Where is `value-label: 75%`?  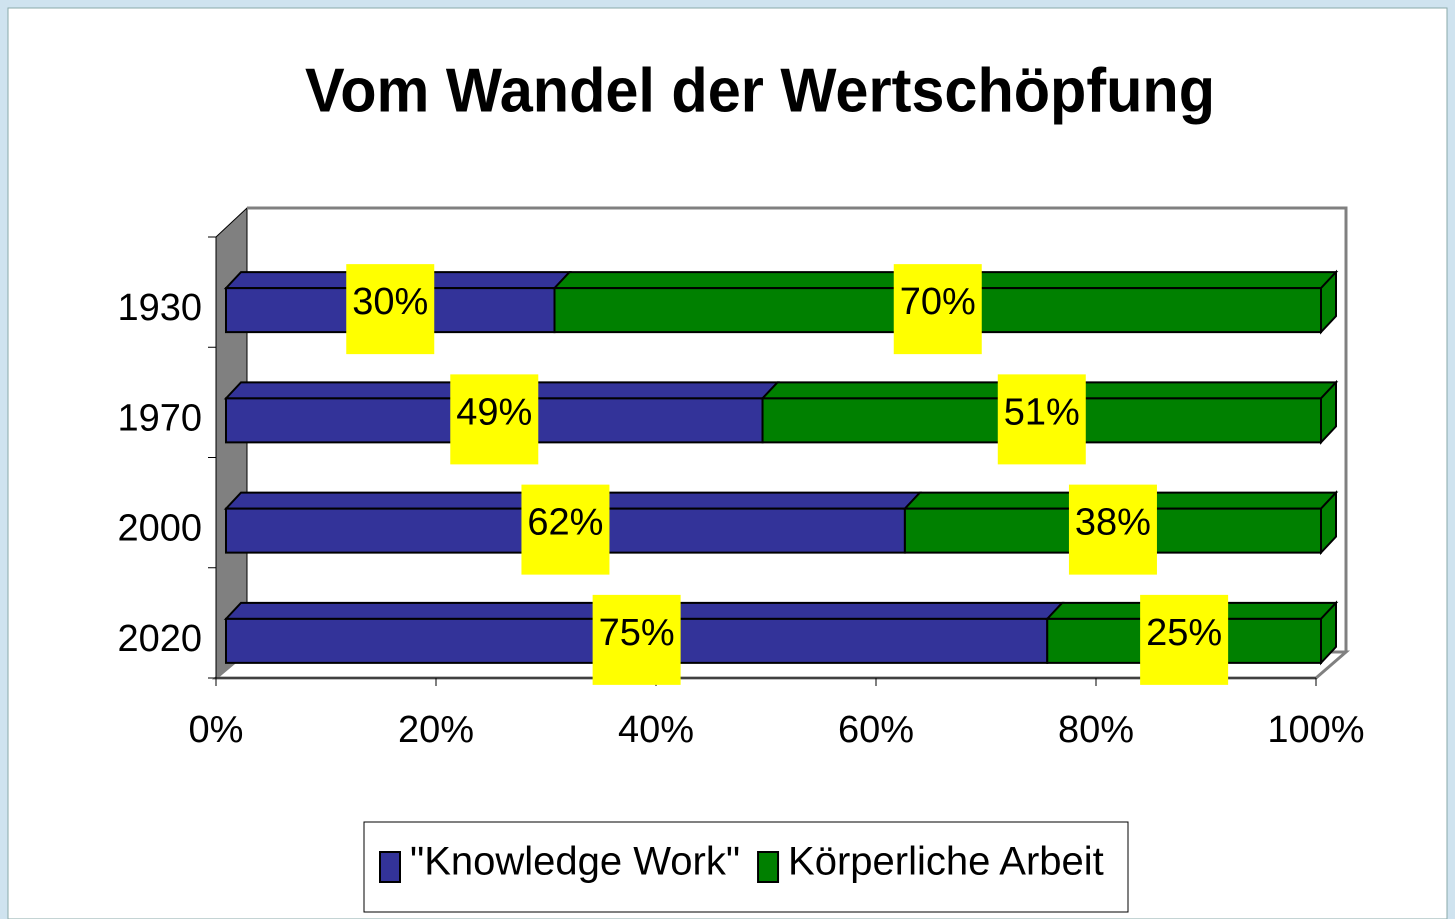 value-label: 75% is located at coordinates (637, 633).